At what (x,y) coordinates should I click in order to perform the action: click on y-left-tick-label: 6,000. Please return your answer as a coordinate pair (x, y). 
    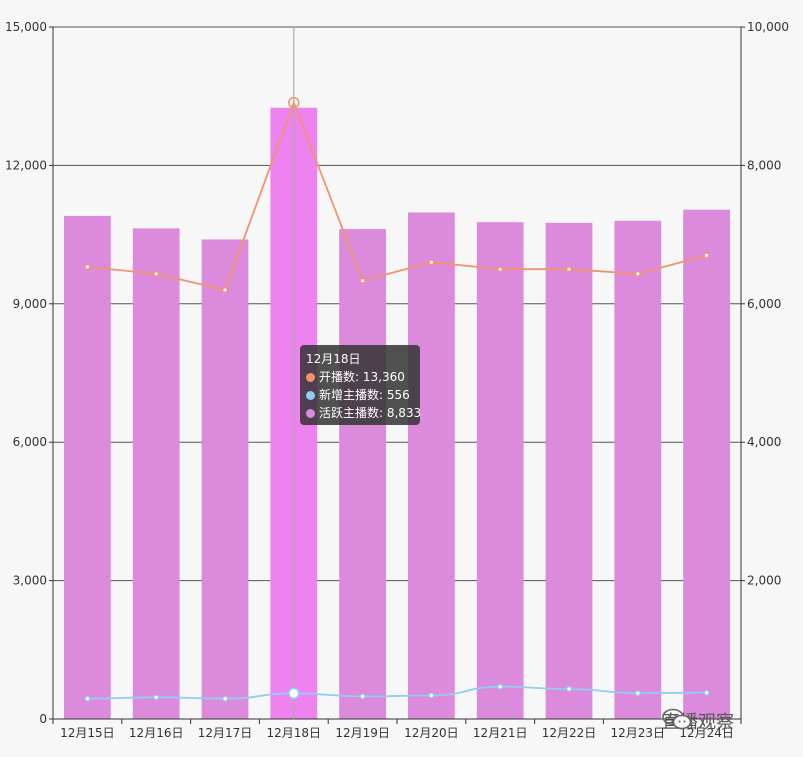
    Looking at the image, I should click on (30, 442).